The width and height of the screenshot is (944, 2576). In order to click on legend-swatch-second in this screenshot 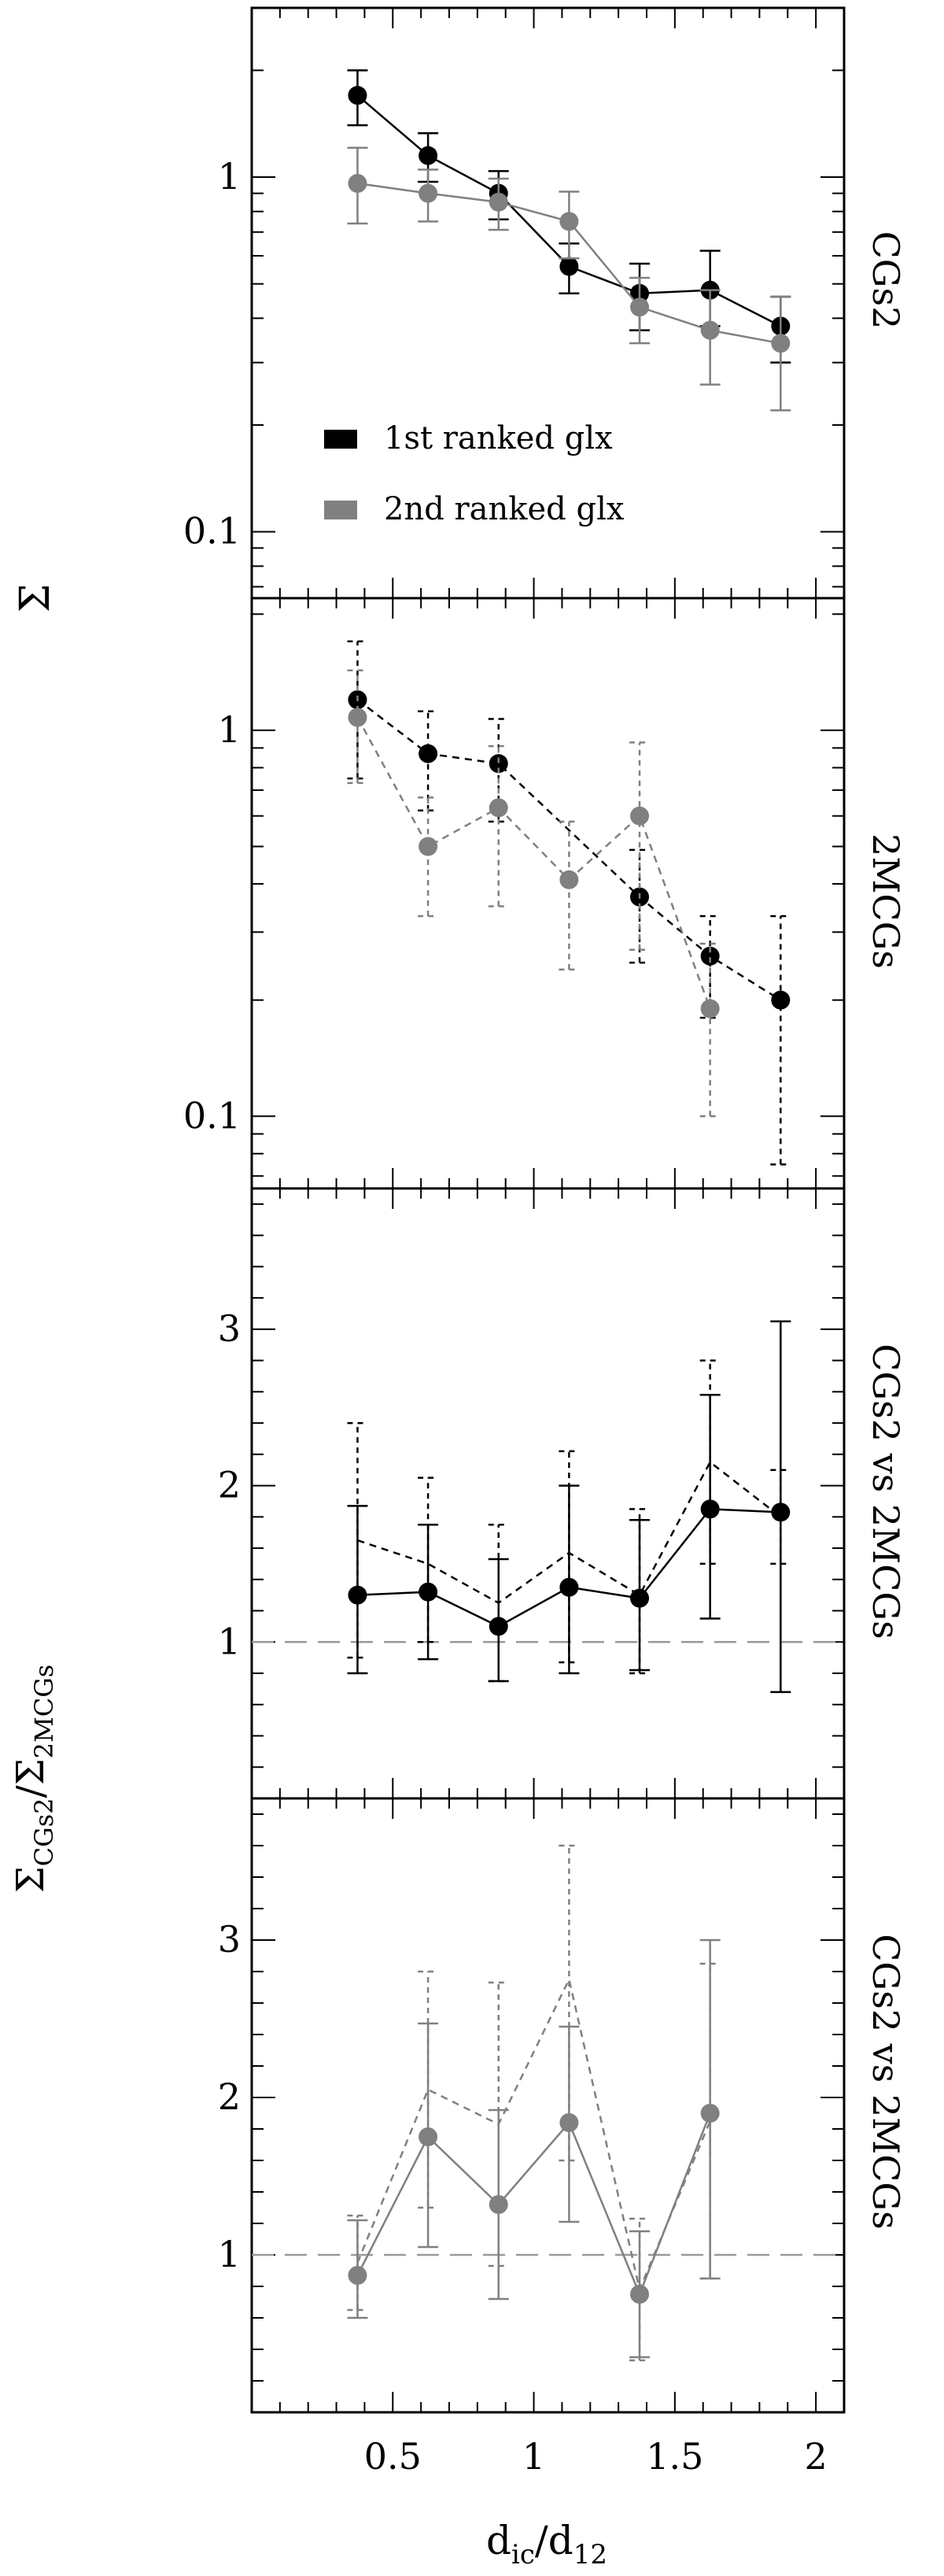, I will do `click(340, 510)`.